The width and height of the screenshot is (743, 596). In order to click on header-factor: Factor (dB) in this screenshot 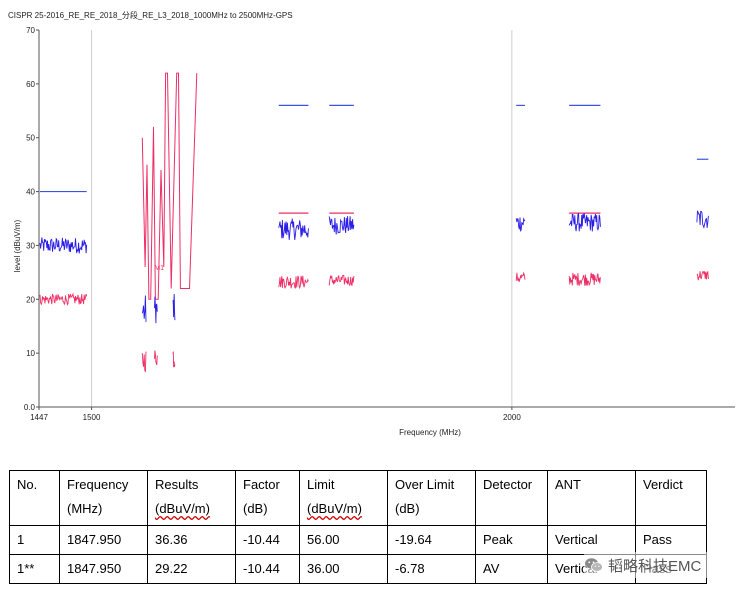, I will do `click(267, 498)`.